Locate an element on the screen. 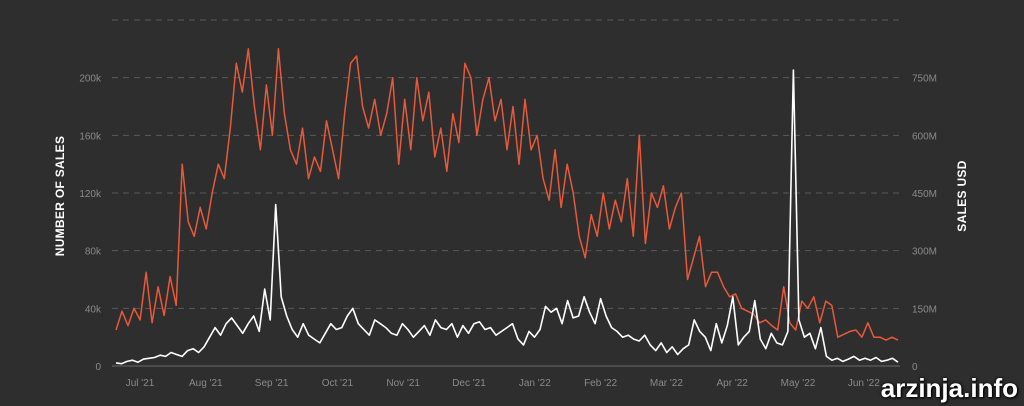 The height and width of the screenshot is (406, 1024). x-tick-label: Jul '21 is located at coordinates (140, 383).